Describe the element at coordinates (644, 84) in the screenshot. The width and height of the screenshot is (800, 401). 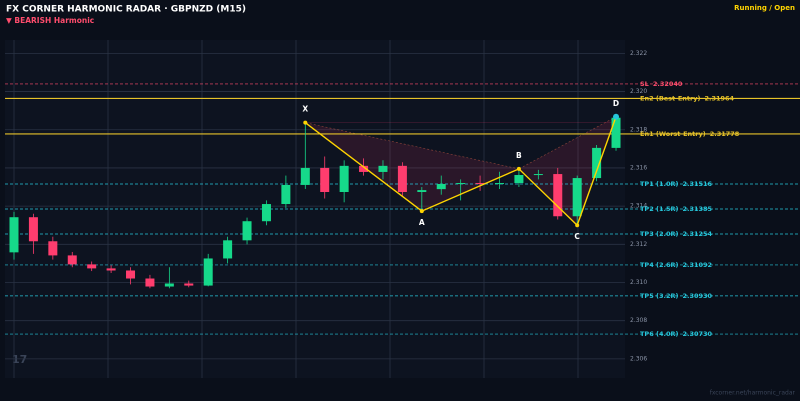
I see `level-name: SL` at that location.